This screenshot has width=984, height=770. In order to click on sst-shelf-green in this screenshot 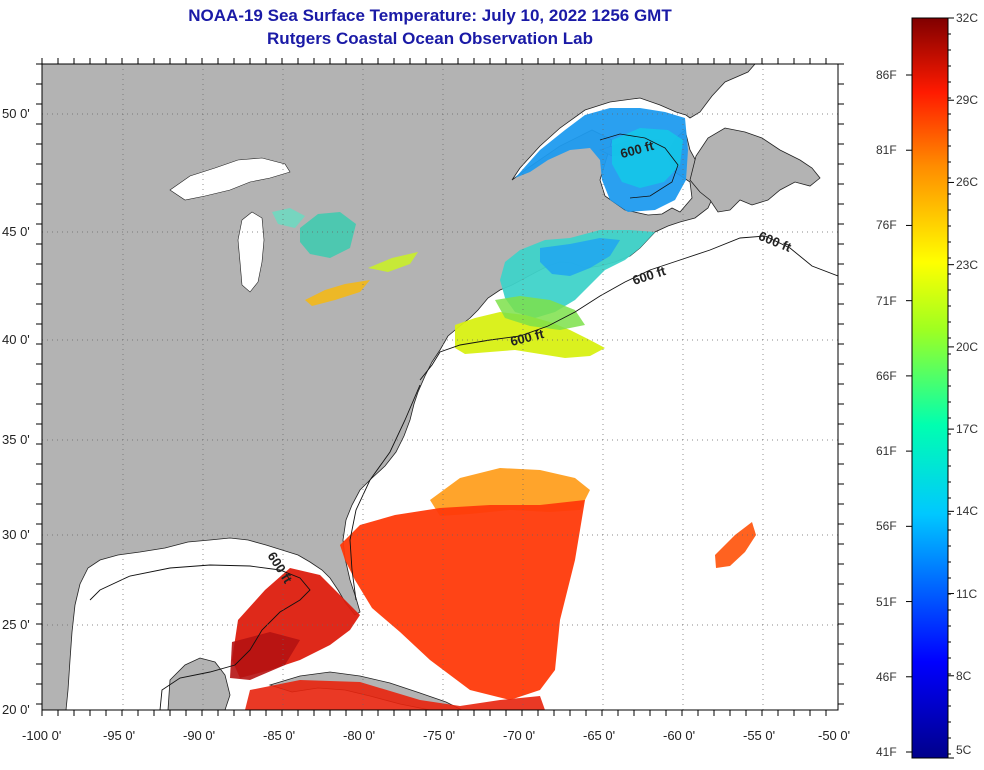, I will do `click(540, 313)`.